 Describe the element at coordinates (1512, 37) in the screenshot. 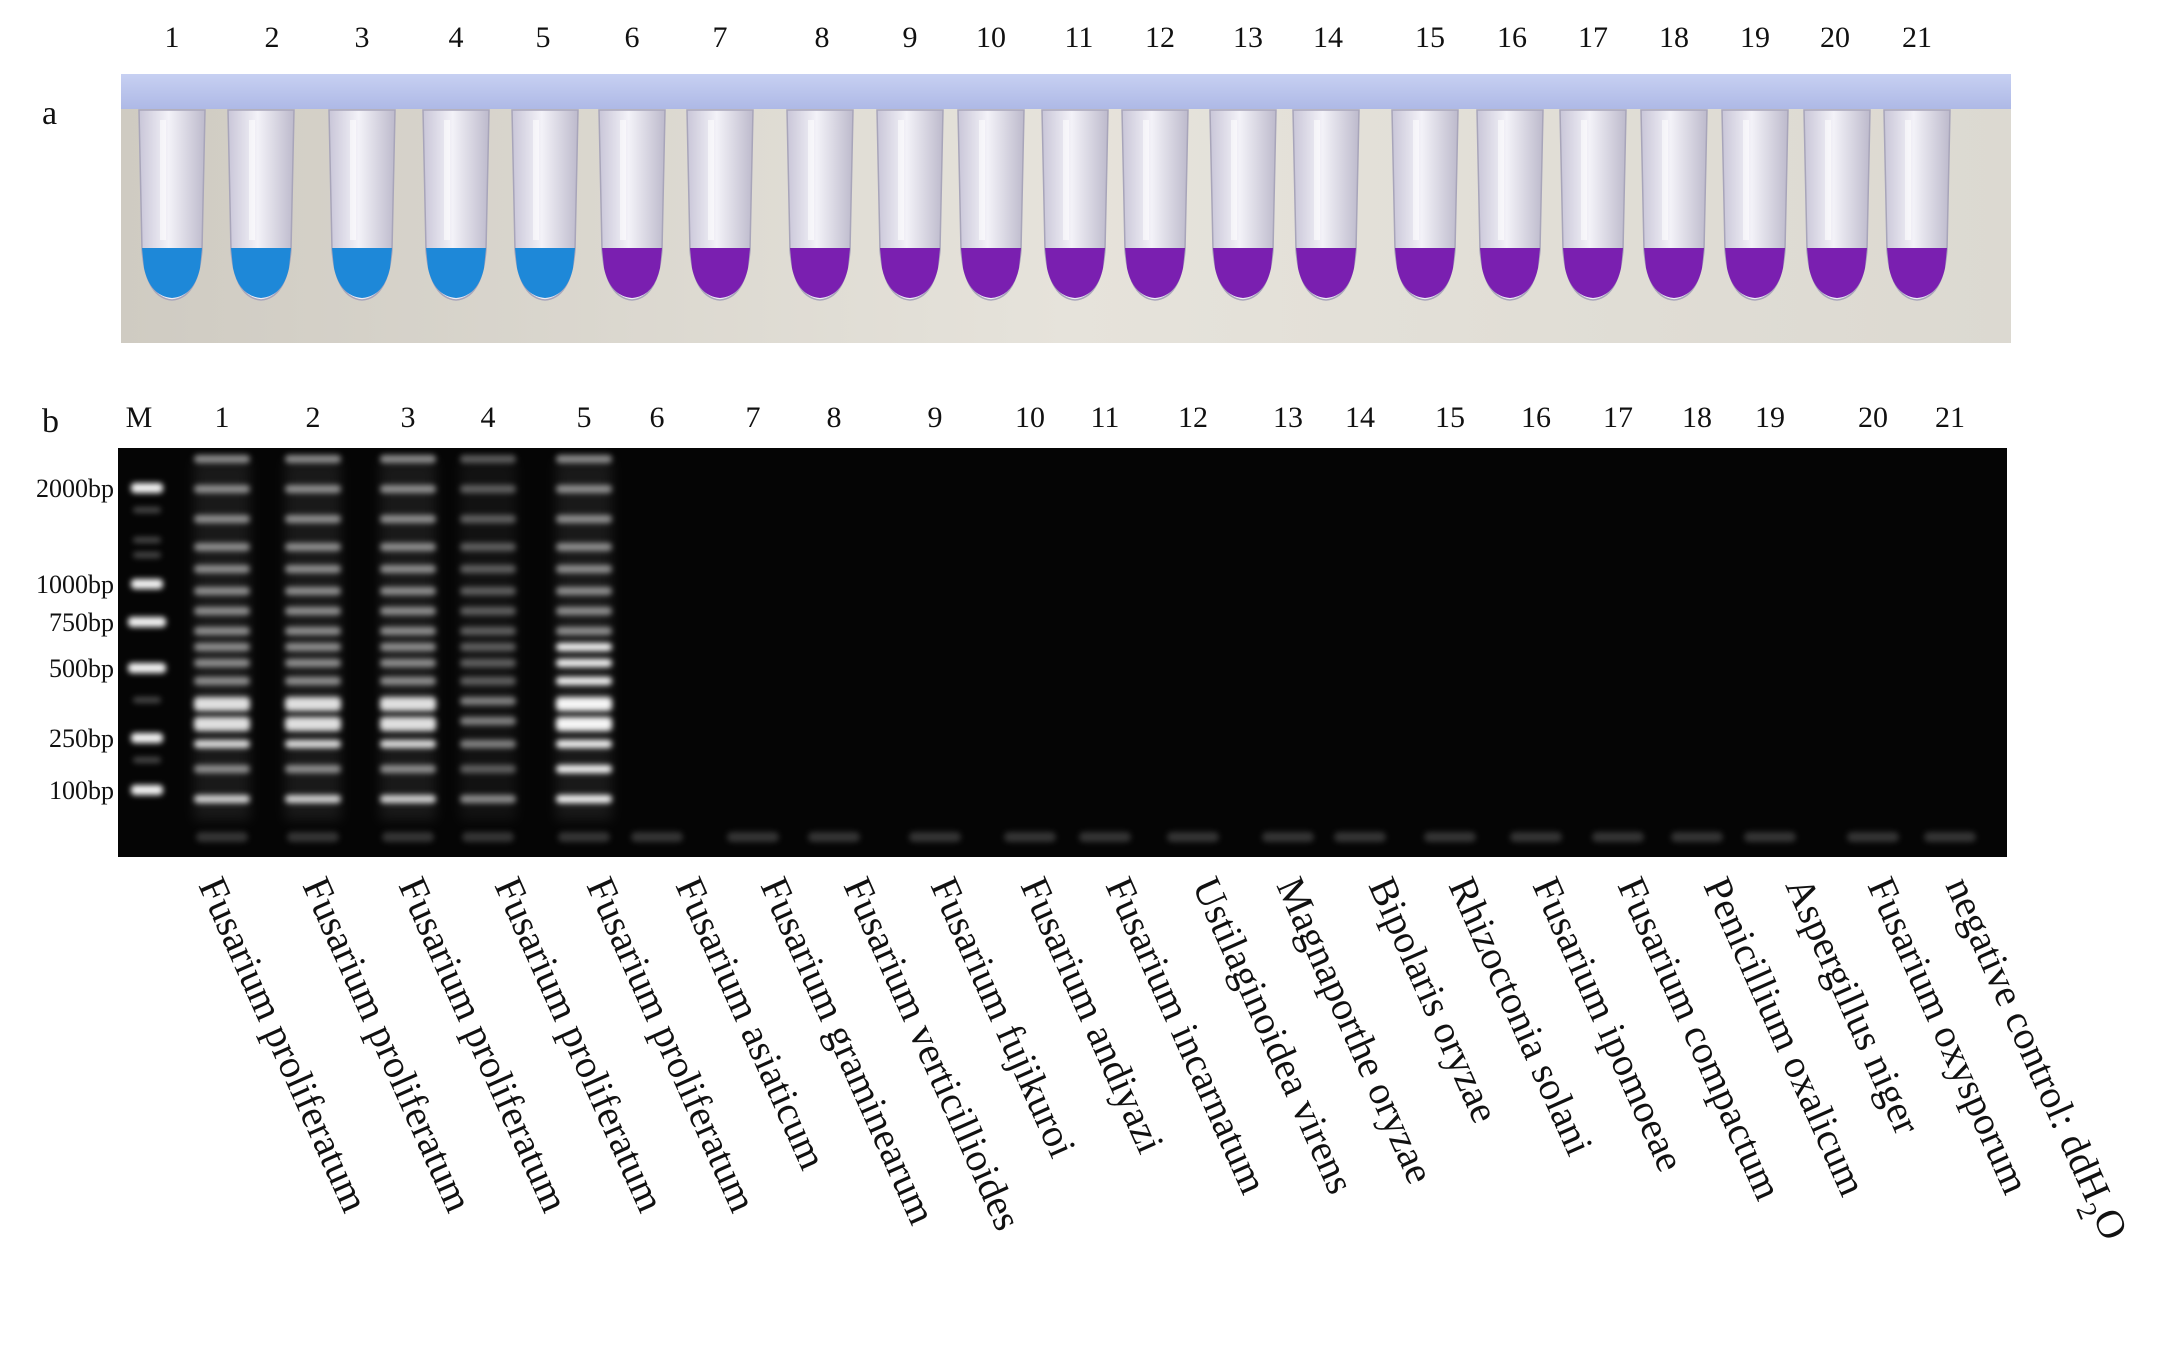

I see `panel-a-lane-number: 16` at that location.